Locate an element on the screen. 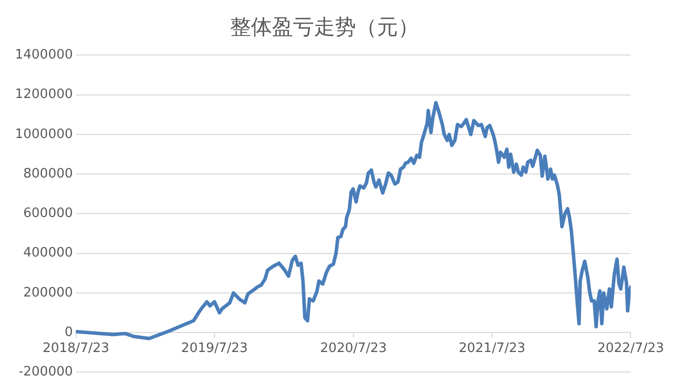  x-tick-label: 2020/7/23 is located at coordinates (353, 348).